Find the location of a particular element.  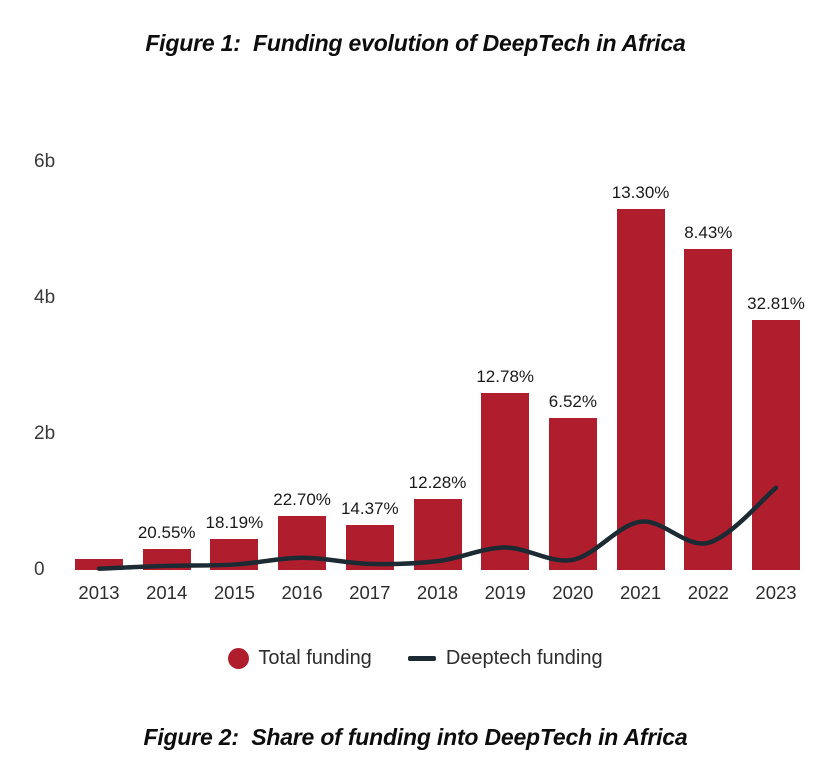

percent-label-2016: 22.70% is located at coordinates (302, 499).